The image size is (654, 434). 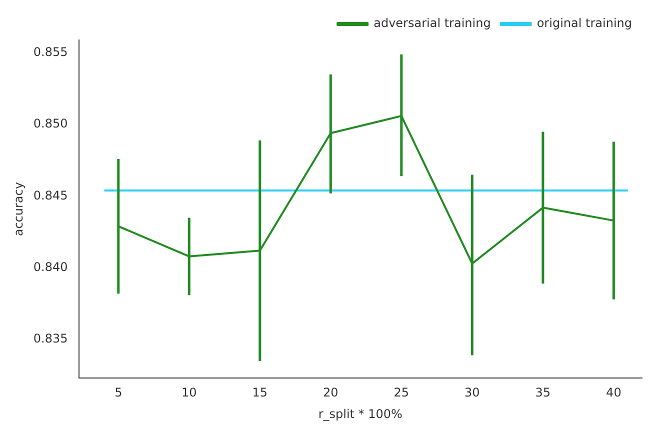 What do you see at coordinates (50, 339) in the screenshot?
I see `y-tick-label: 0.835` at bounding box center [50, 339].